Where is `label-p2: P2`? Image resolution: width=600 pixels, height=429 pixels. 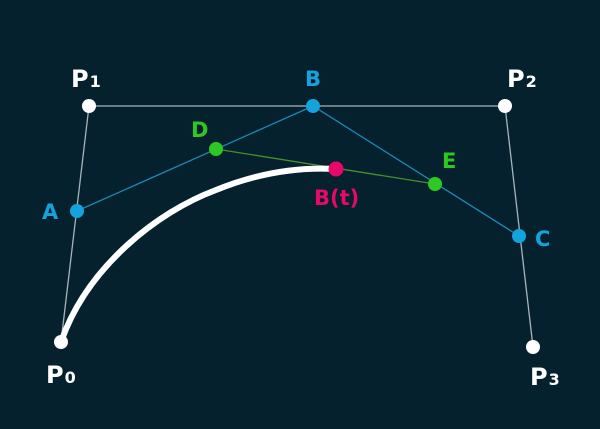 label-p2: P2 is located at coordinates (522, 79).